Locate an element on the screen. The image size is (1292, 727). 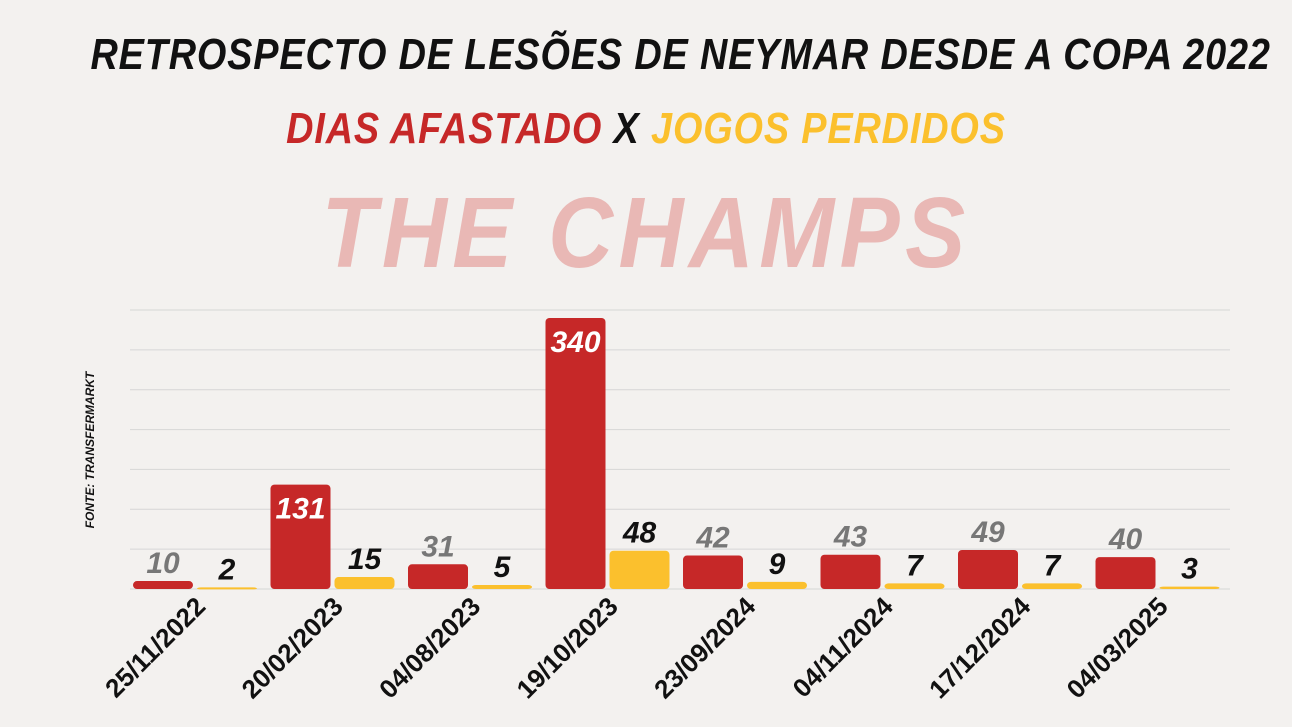
tick-label: 23/09/2024 is located at coordinates (705, 648).